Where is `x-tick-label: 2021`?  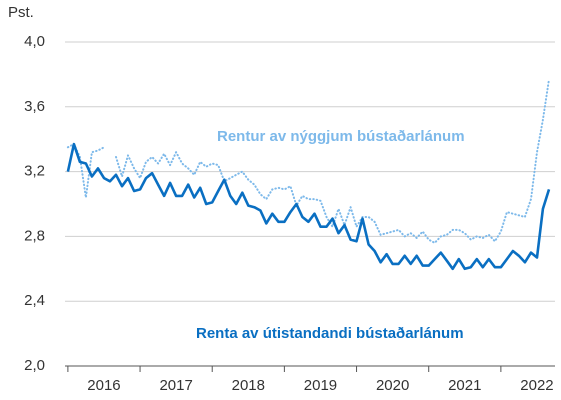
x-tick-label: 2021 is located at coordinates (464, 385).